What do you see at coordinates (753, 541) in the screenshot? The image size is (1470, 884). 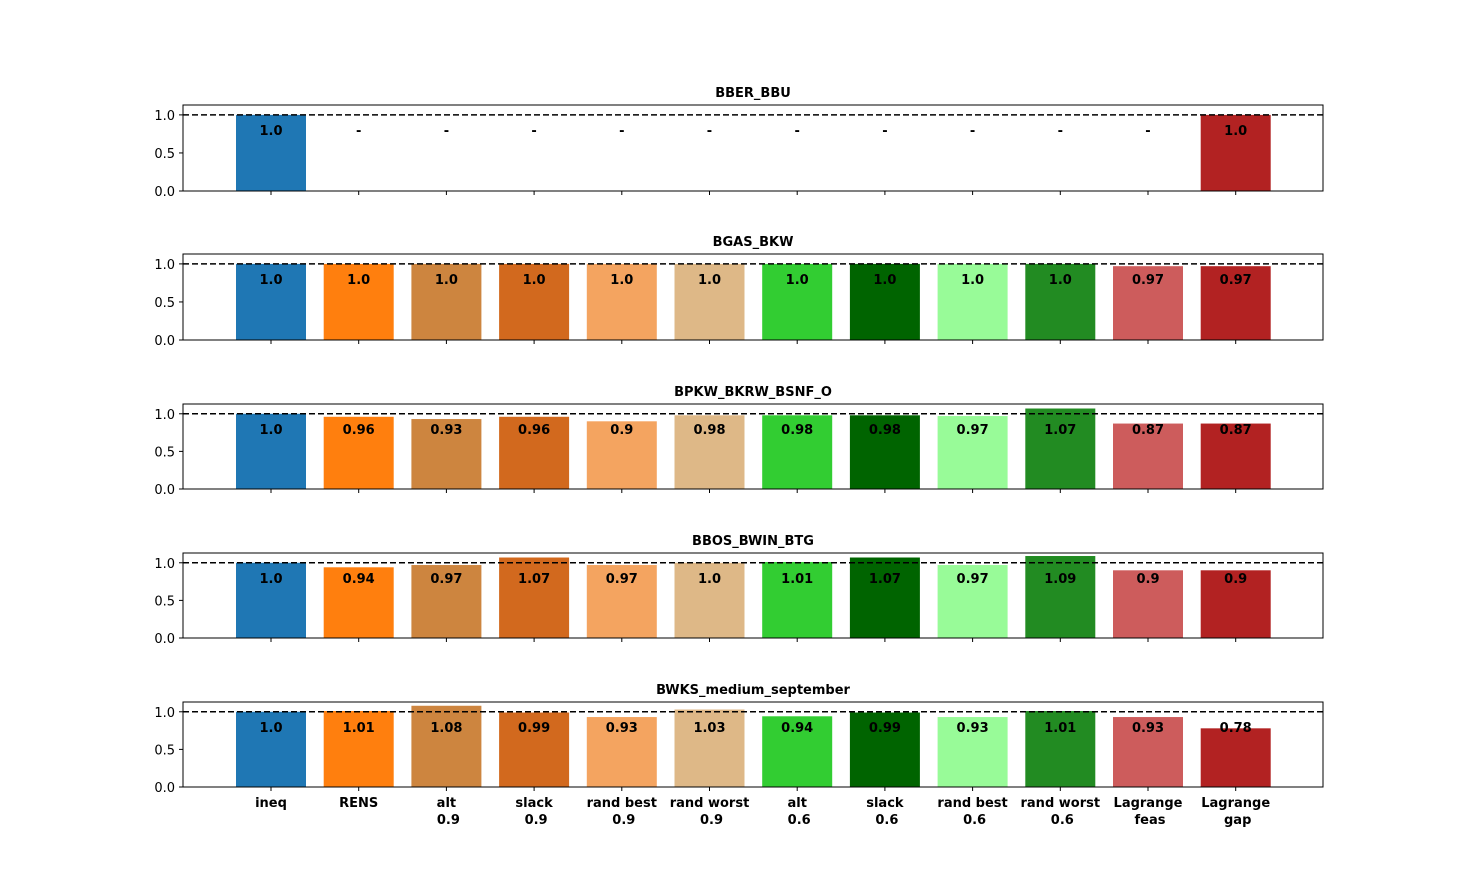 I see `panel-title: BBOS_BWIN_BTG` at bounding box center [753, 541].